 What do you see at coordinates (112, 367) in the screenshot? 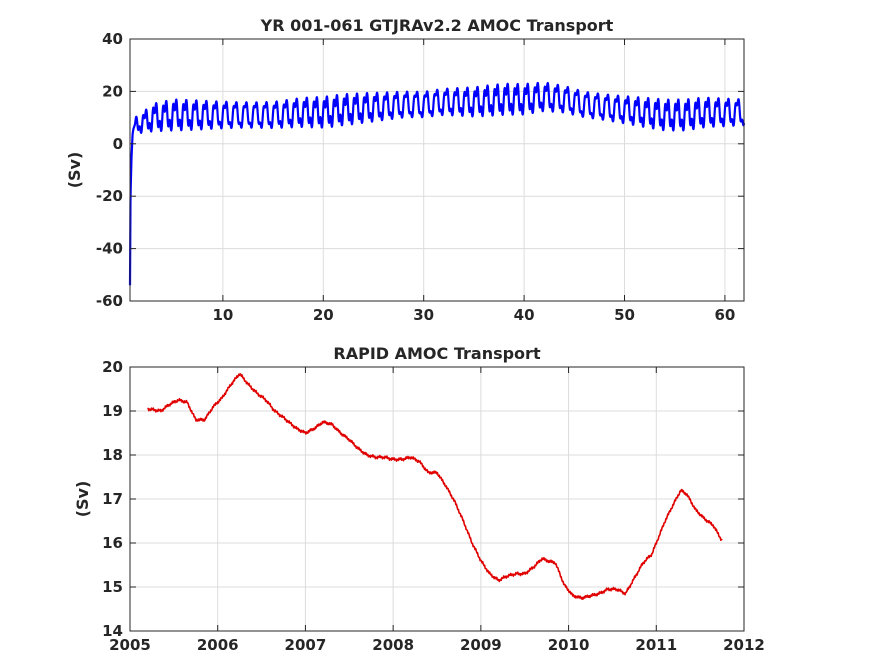
I see `y-tick-label-rapid: 20` at bounding box center [112, 367].